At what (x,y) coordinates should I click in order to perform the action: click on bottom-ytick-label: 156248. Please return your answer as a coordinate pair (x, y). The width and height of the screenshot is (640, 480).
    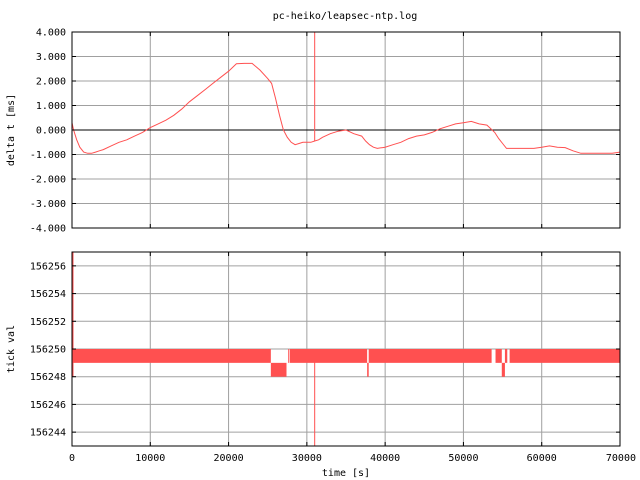
    Looking at the image, I should click on (48, 377).